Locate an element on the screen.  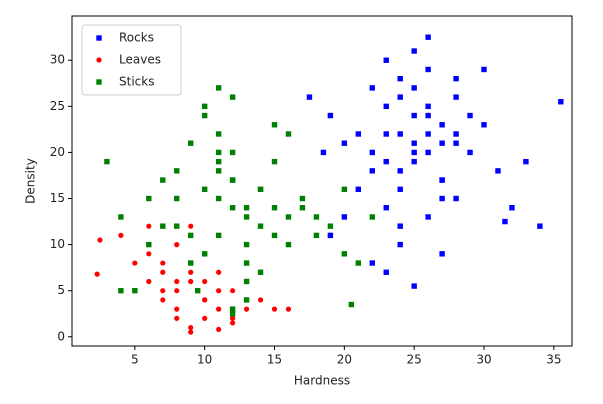
legend-box is located at coordinates (131, 60).